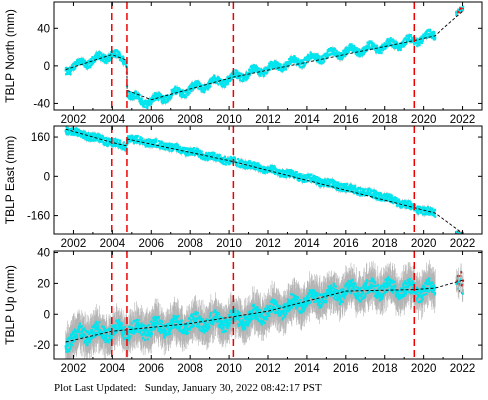 The image size is (488, 400). Describe the element at coordinates (307, 120) in the screenshot. I see `x-tick-label: 2014` at that location.